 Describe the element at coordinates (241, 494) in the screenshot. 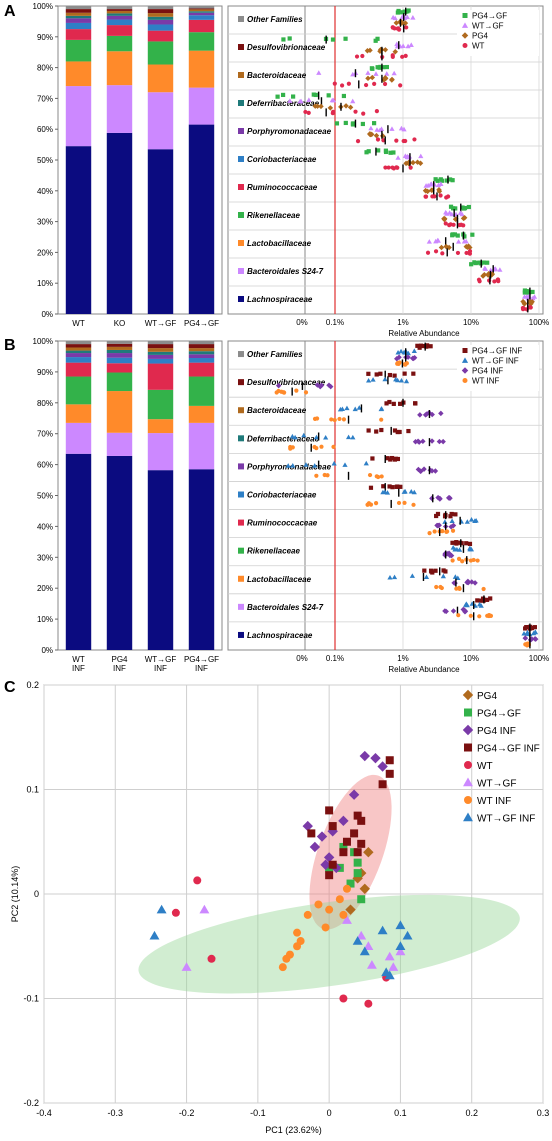

I see `family-swatch-coriobacteriaceae` at that location.